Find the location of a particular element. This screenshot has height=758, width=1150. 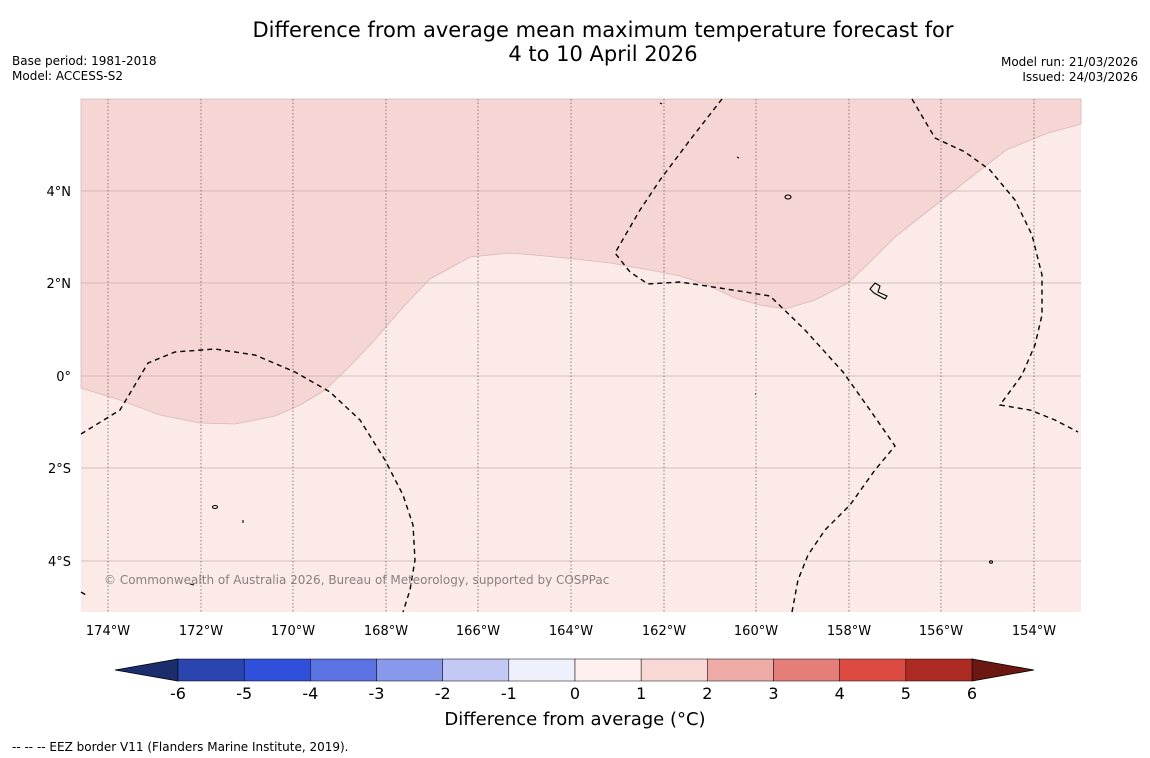

meta-right: Model run: 21/03/2026 Issued: 24/03/2026 is located at coordinates (1069, 70).